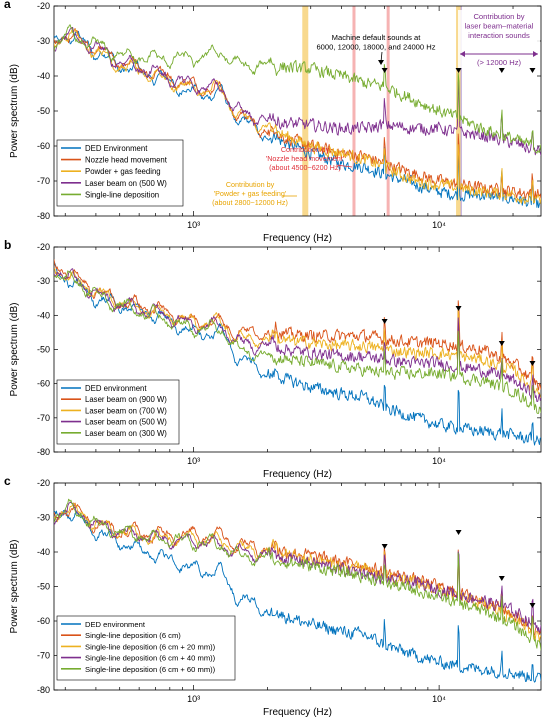 This screenshot has width=550, height=720. I want to click on band-powder, so click(305, 111).